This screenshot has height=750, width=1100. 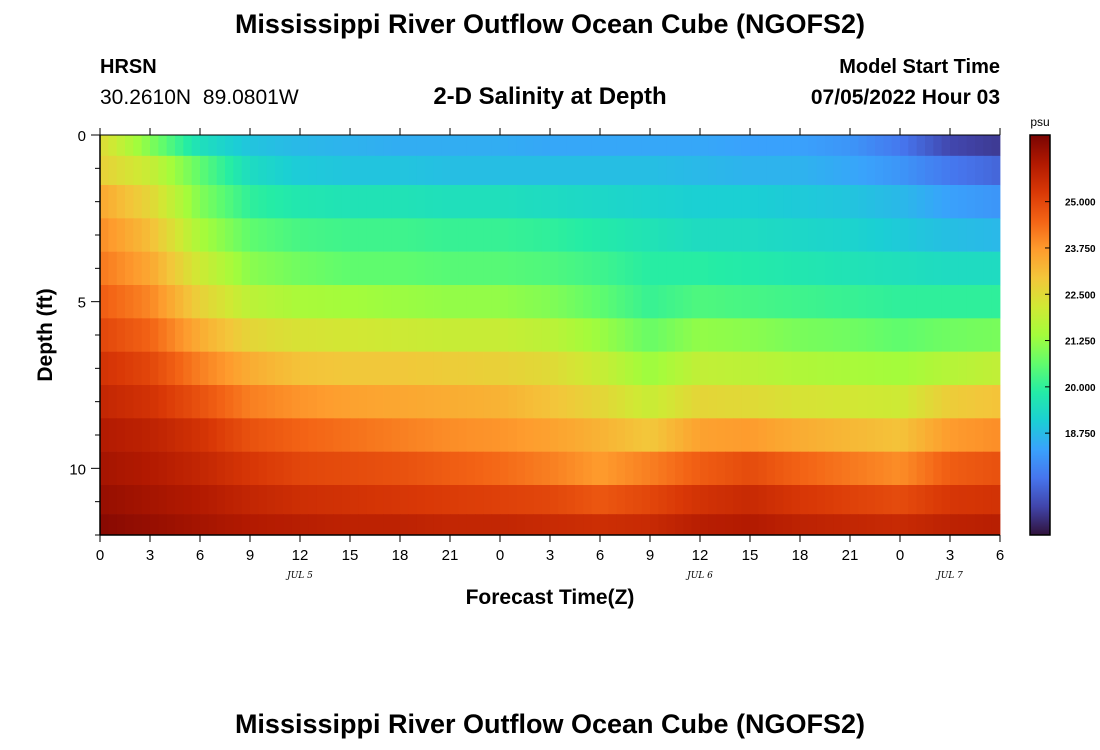 What do you see at coordinates (550, 555) in the screenshot?
I see `x-tick-label: 3` at bounding box center [550, 555].